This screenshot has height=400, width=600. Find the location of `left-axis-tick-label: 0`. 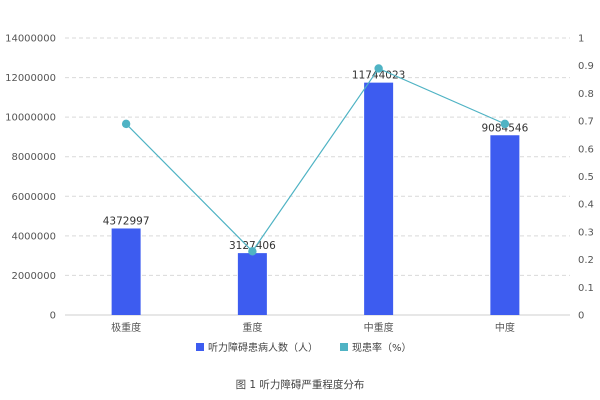

left-axis-tick-label: 0 is located at coordinates (53, 316).